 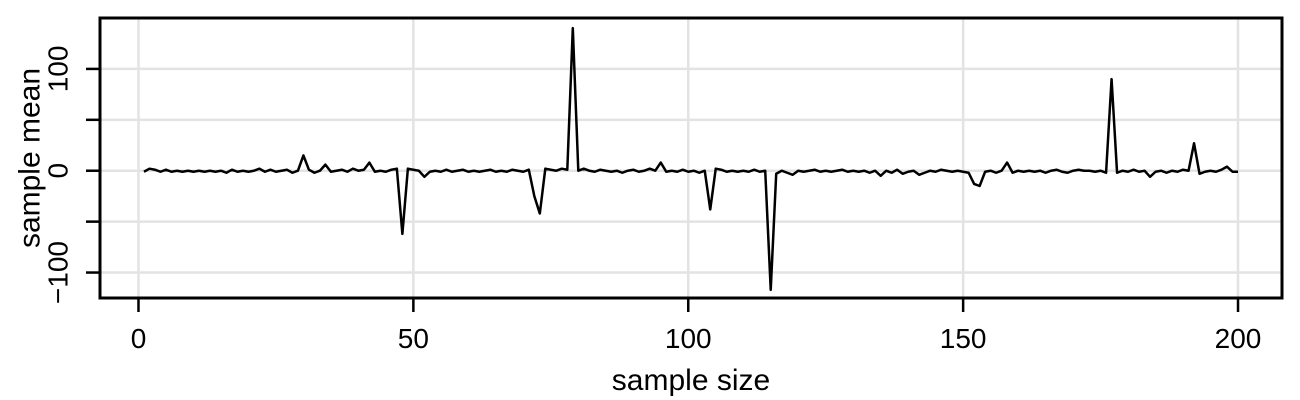 What do you see at coordinates (139, 338) in the screenshot?
I see `x-tick-label: 0` at bounding box center [139, 338].